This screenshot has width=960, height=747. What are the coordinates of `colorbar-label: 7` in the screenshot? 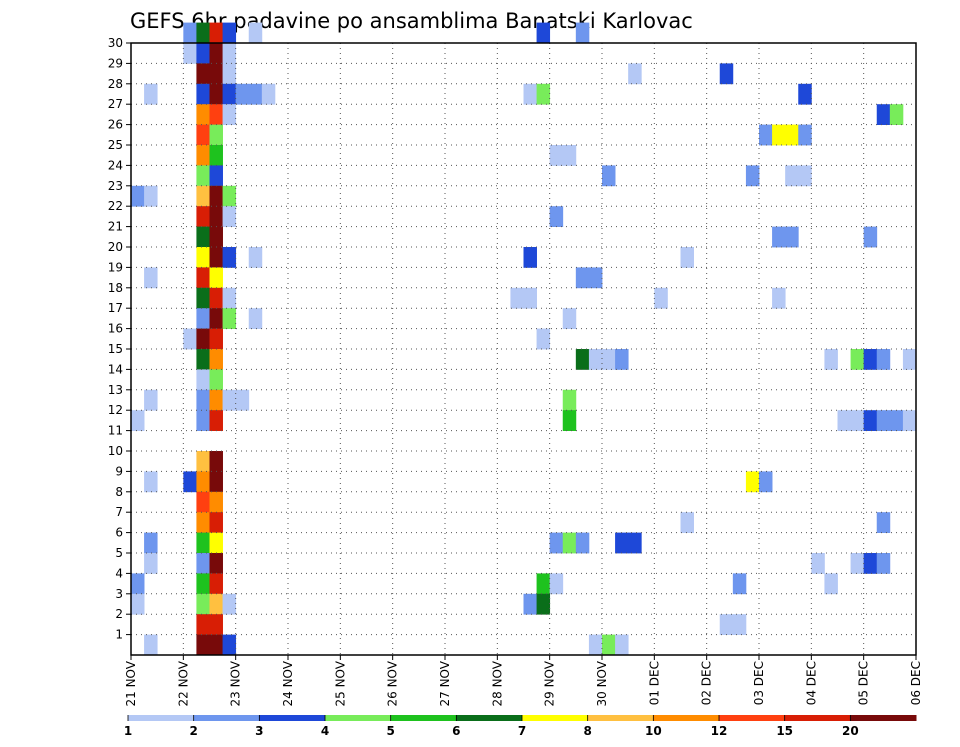 It's located at (522, 731).